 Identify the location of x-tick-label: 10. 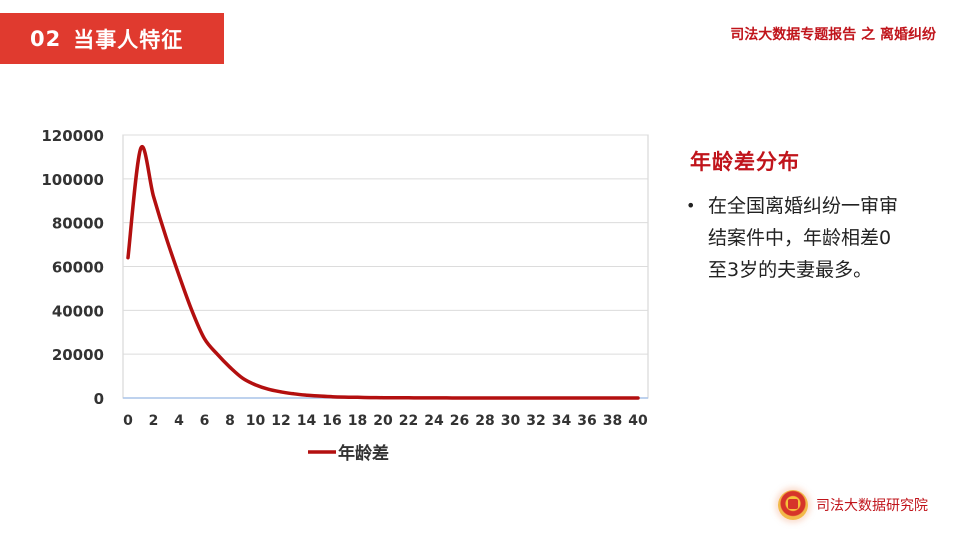
(256, 421).